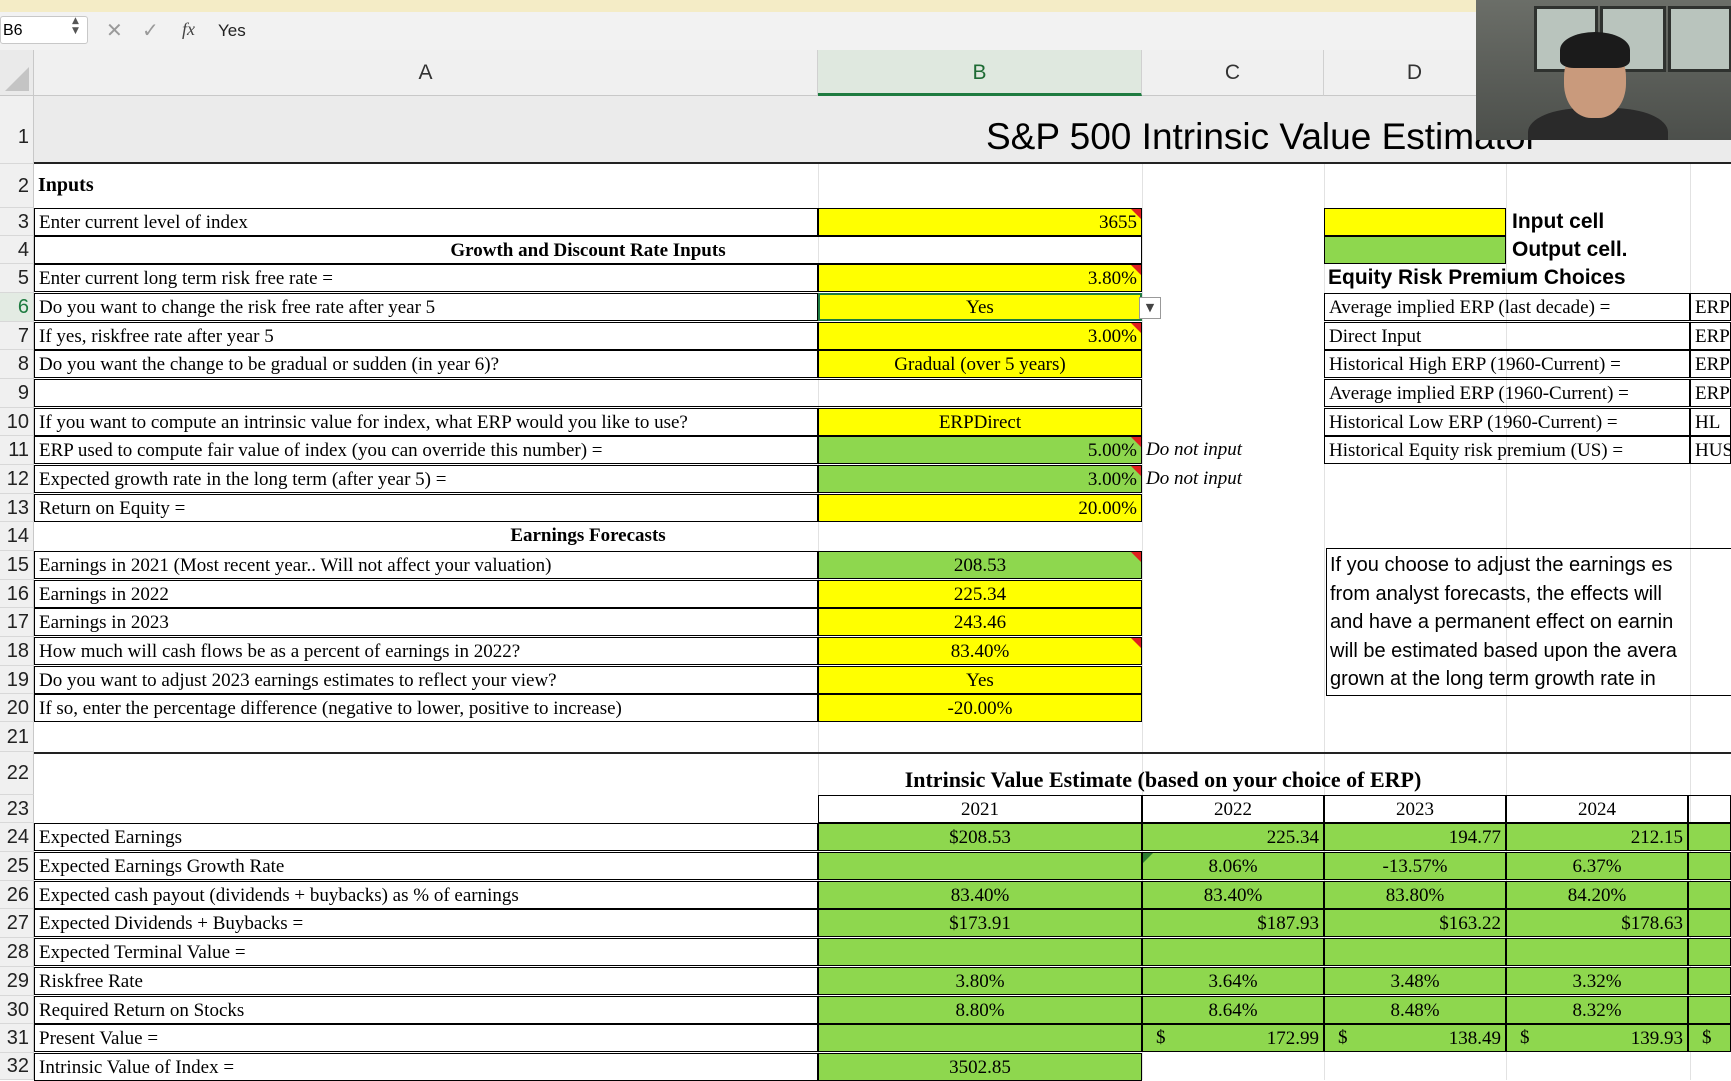  I want to click on valuation-cell: 83.80%, so click(1415, 895).